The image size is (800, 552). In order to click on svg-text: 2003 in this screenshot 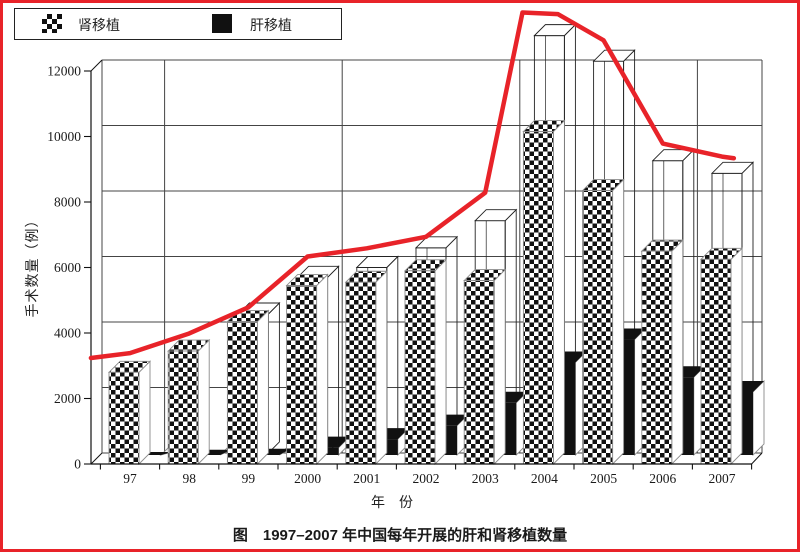, I will do `click(485, 478)`.